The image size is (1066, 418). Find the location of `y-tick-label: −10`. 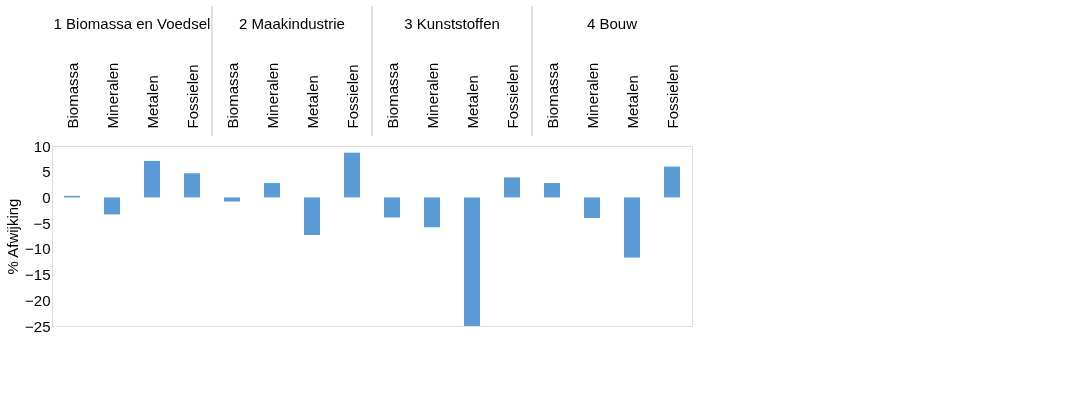

y-tick-label: −10 is located at coordinates (38, 249).